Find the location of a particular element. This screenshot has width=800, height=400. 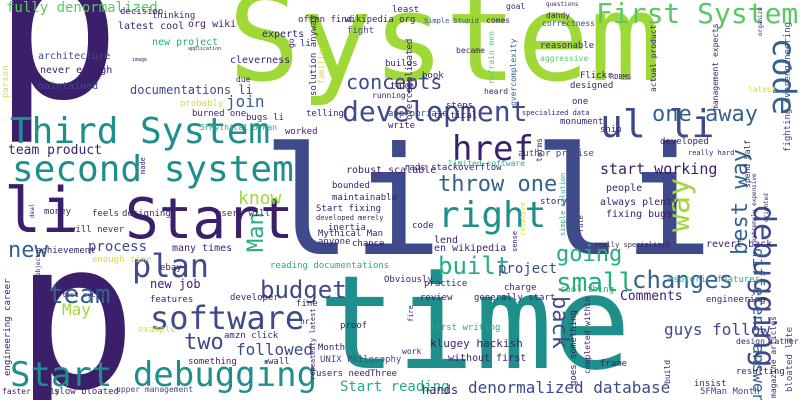

word-book: book is located at coordinates (433, 76).